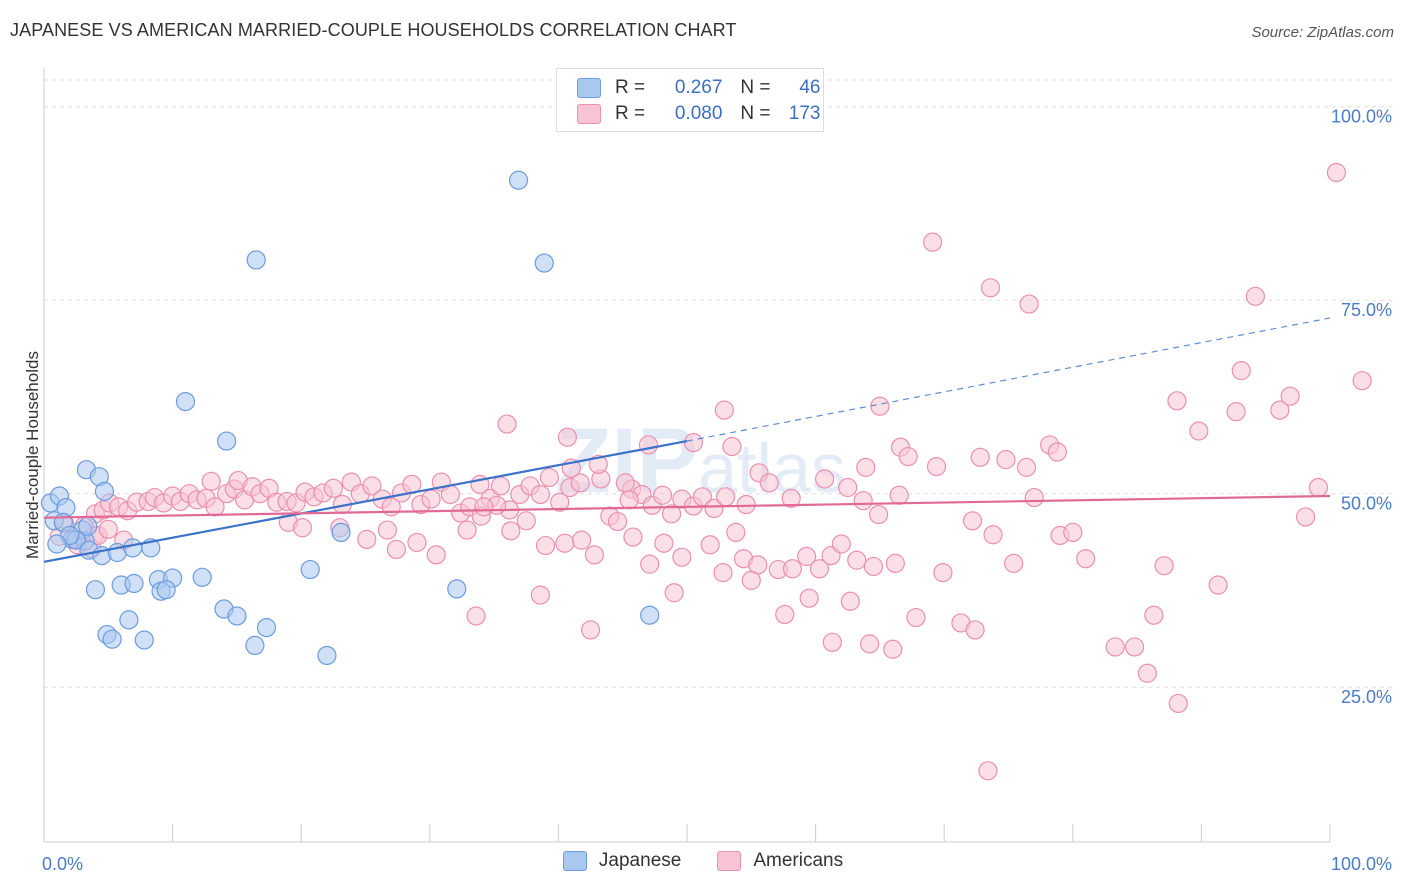 This screenshot has height=892, width=1406. What do you see at coordinates (630, 87) in the screenshot?
I see `japanese-r-label: R =` at bounding box center [630, 87].